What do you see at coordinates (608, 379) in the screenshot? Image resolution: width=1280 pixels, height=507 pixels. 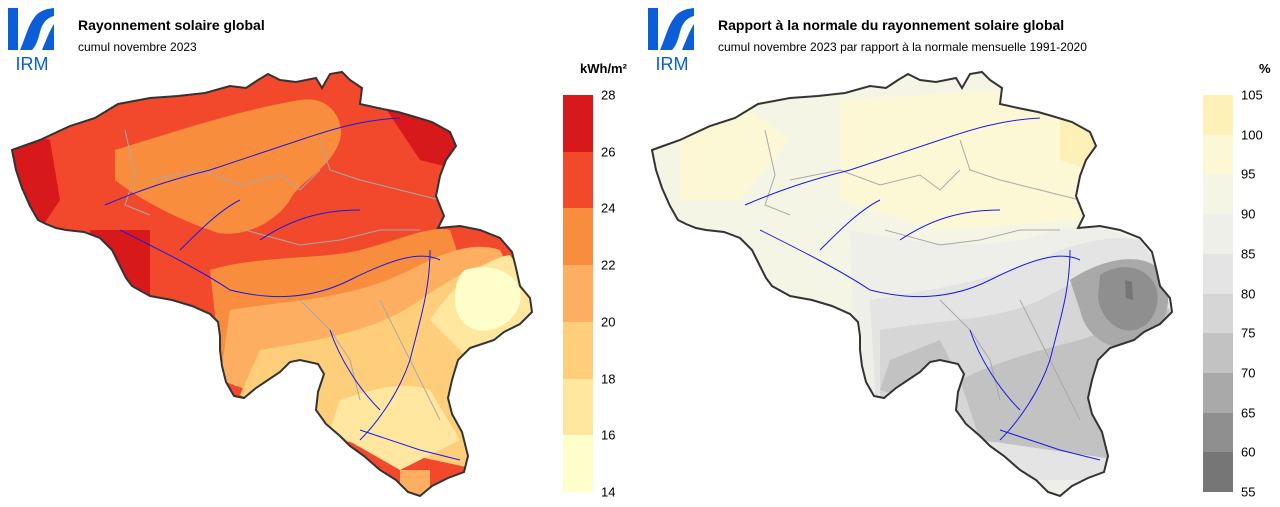 I see `legend-tick-label: 18` at bounding box center [608, 379].